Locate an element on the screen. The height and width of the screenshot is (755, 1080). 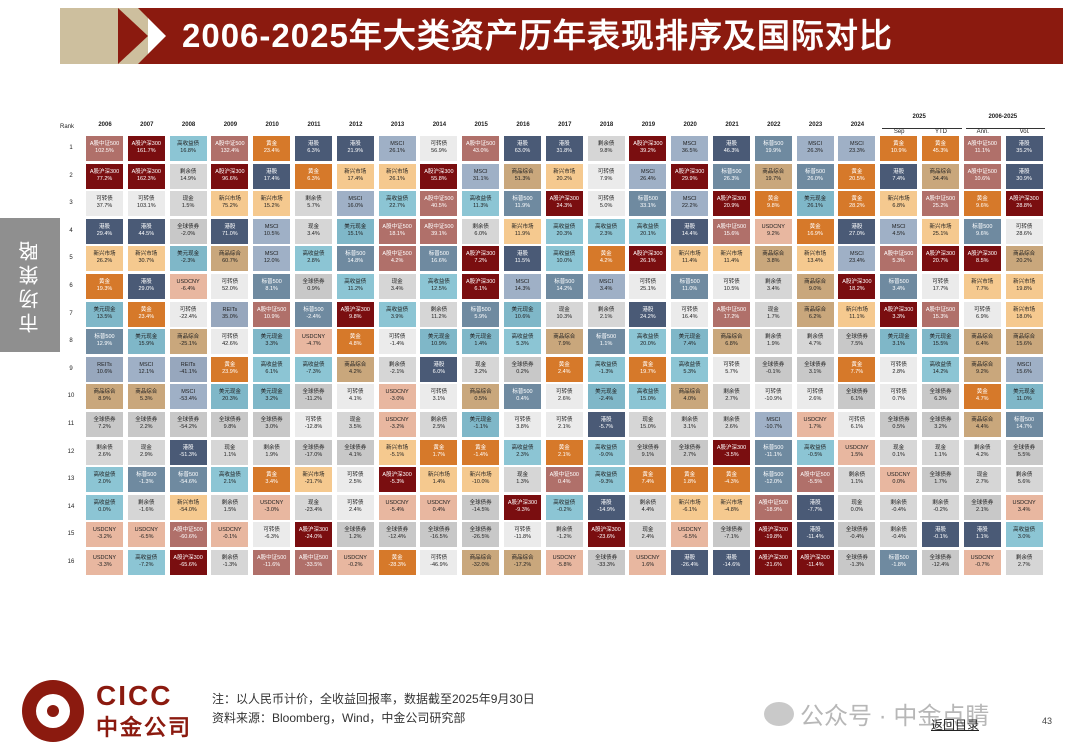
asset-return: 19.3% is located at coordinates (104, 289).